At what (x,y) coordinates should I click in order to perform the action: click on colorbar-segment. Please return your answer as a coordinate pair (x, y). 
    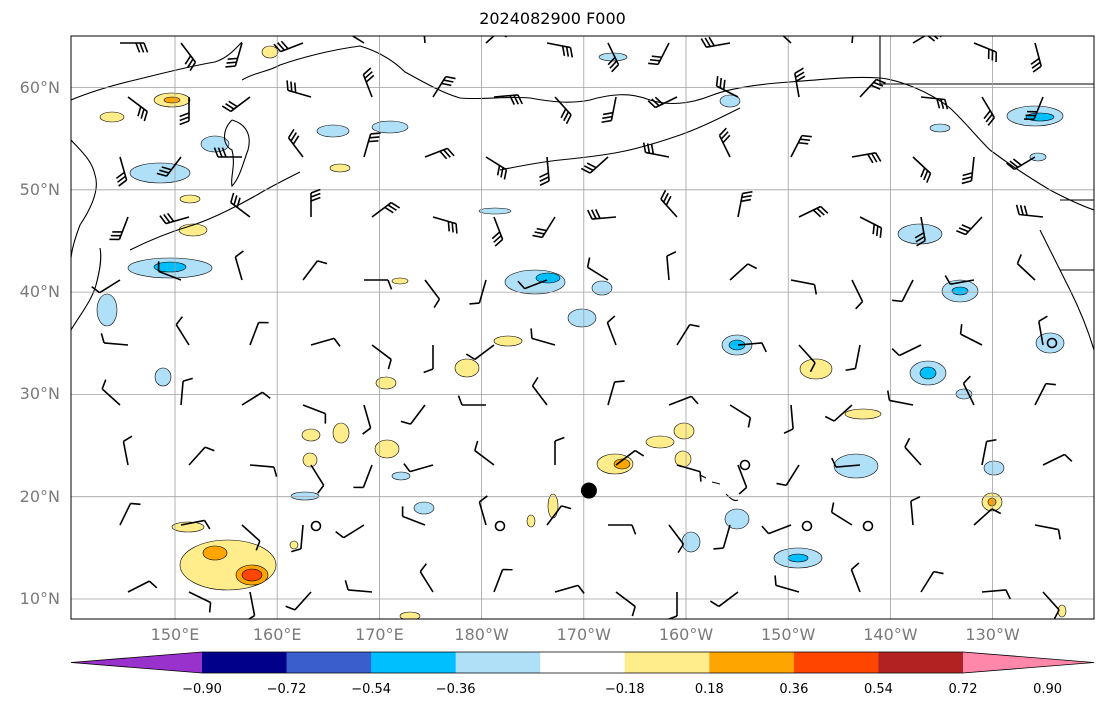
    Looking at the image, I should click on (667, 662).